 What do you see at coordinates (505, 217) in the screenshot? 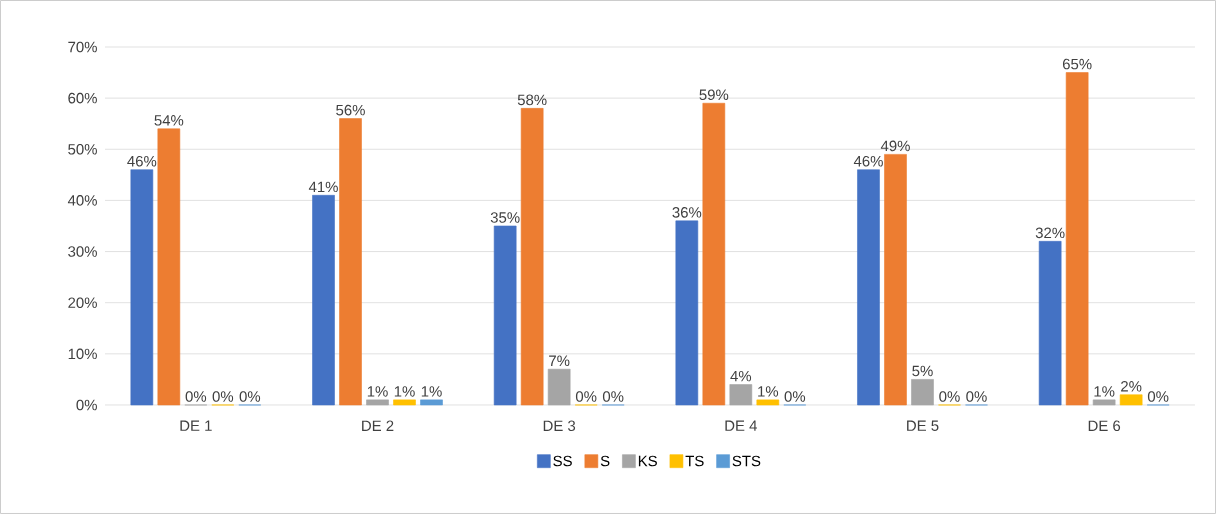
I see `data-label: 35%` at bounding box center [505, 217].